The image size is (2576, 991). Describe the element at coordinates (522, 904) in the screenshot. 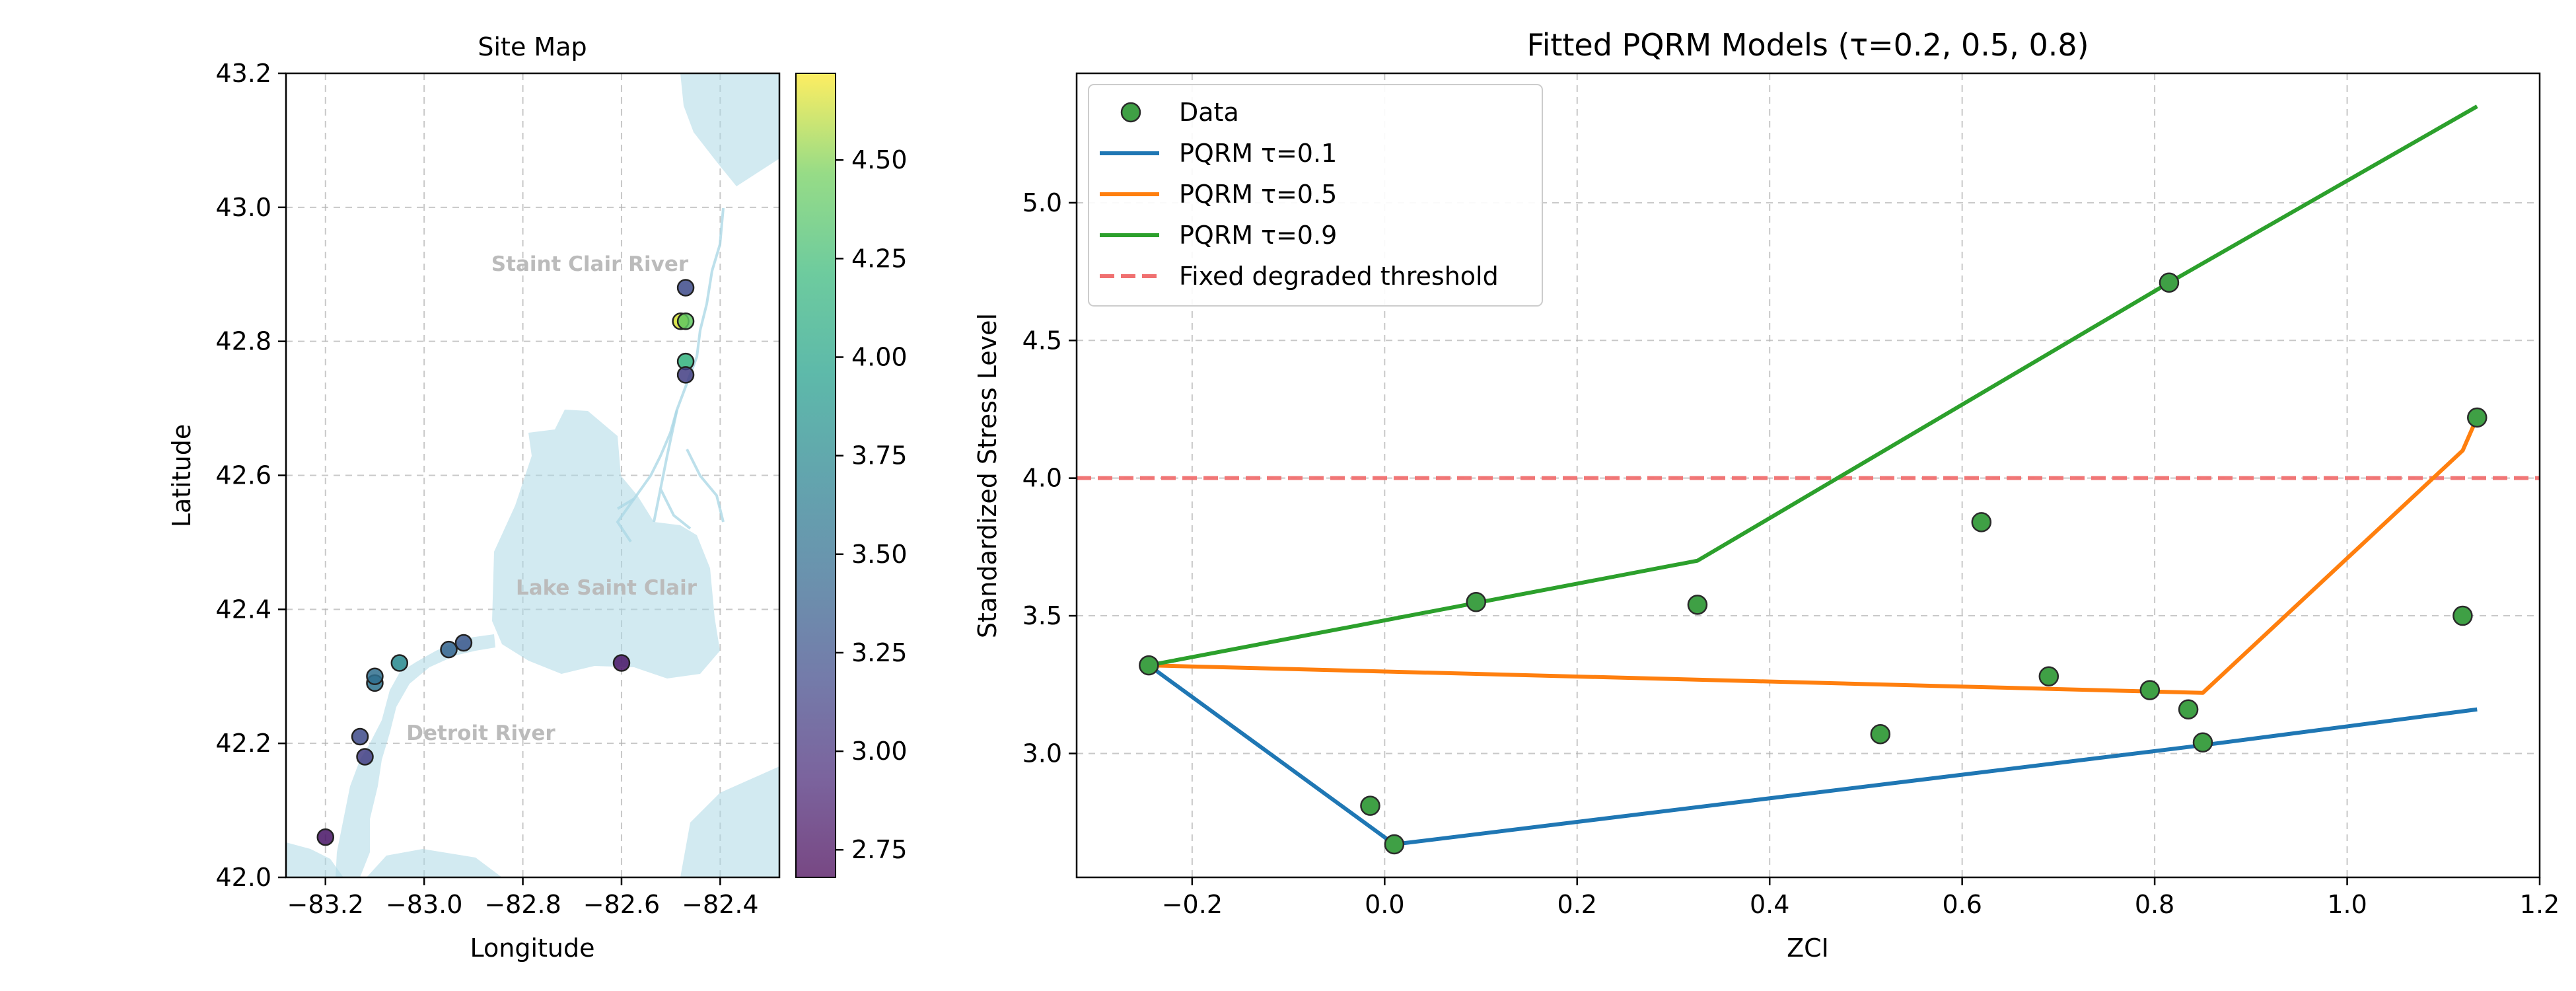

I see `map-x-tick-label: −82.8` at that location.